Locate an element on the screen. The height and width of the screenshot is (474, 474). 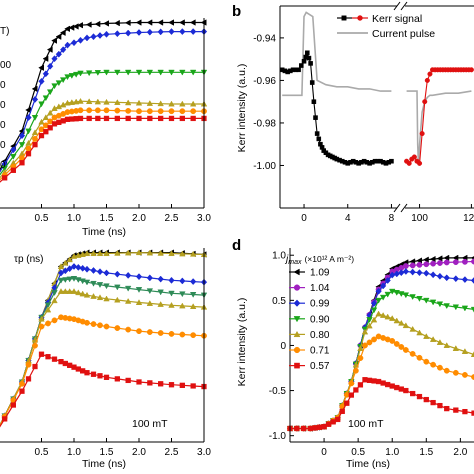
x-tick-label-b-1: 4 is located at coordinates (348, 218).